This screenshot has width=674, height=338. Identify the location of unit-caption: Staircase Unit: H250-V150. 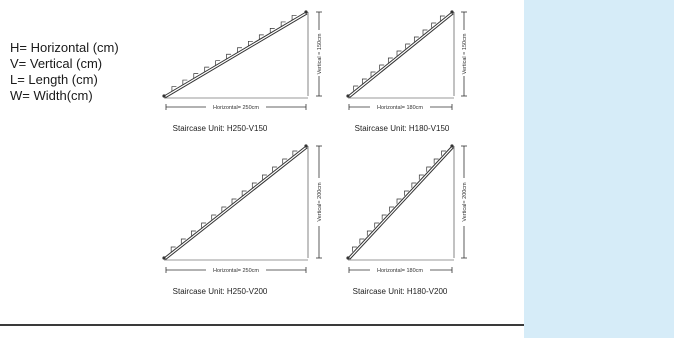
(220, 128).